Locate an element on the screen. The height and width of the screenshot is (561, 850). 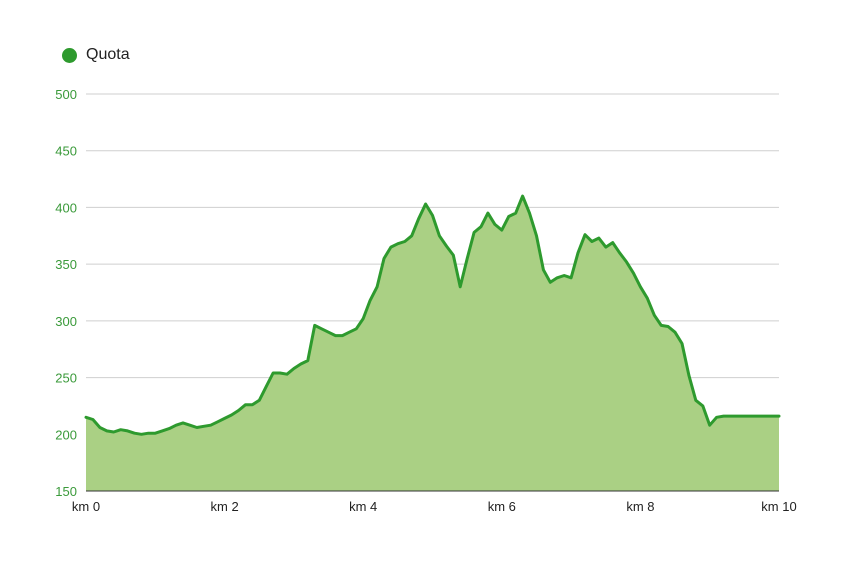
x-tick-label: km 0 is located at coordinates (86, 506).